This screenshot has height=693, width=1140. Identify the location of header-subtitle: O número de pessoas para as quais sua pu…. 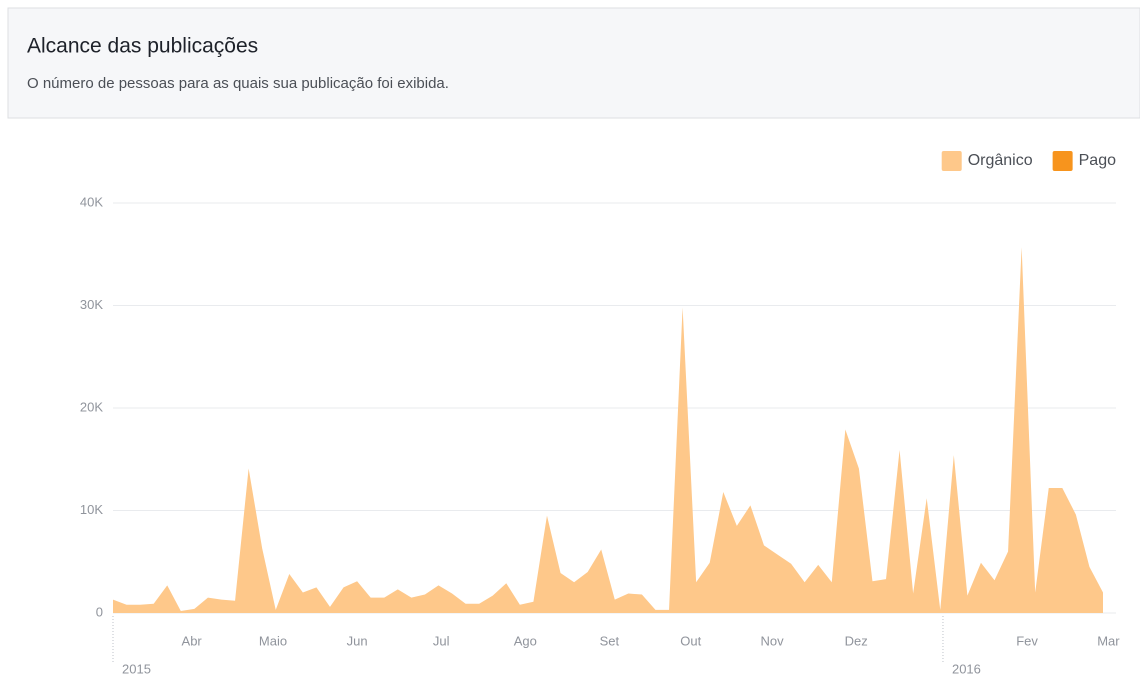
(238, 83).